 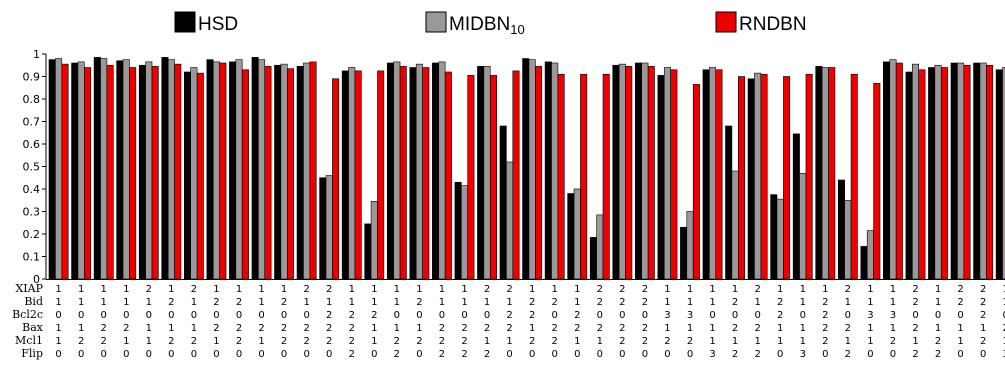 What do you see at coordinates (27, 314) in the screenshot?
I see `row-label-bcl2c: Bcl2c` at bounding box center [27, 314].